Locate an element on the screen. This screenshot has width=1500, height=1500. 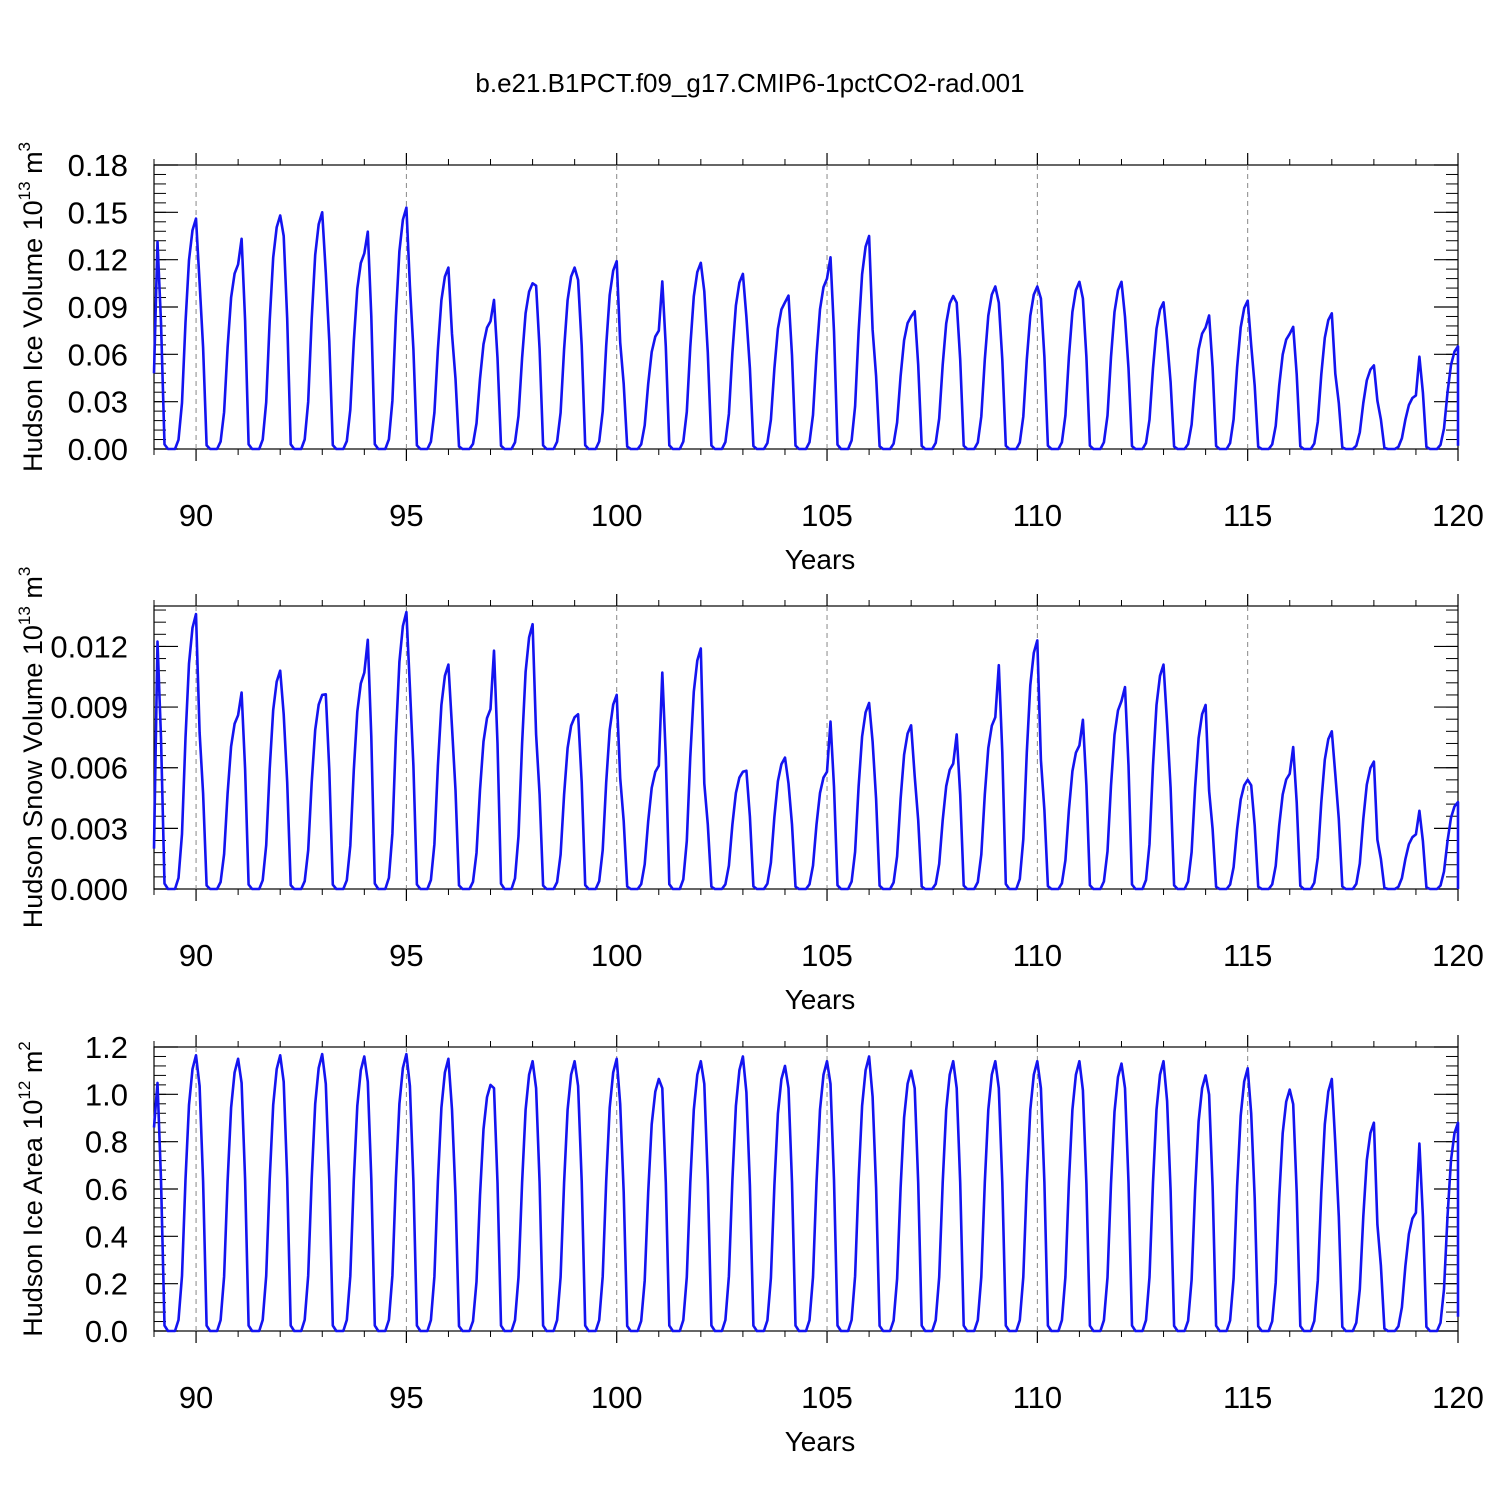
y-tick-label: 0.03 is located at coordinates (98, 402).